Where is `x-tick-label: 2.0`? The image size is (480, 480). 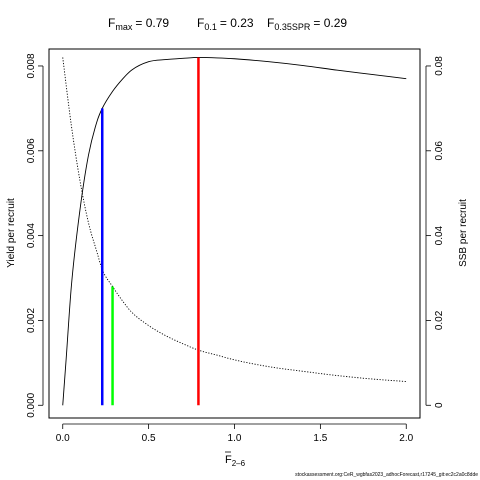
x-tick-label: 2.0 is located at coordinates (406, 438).